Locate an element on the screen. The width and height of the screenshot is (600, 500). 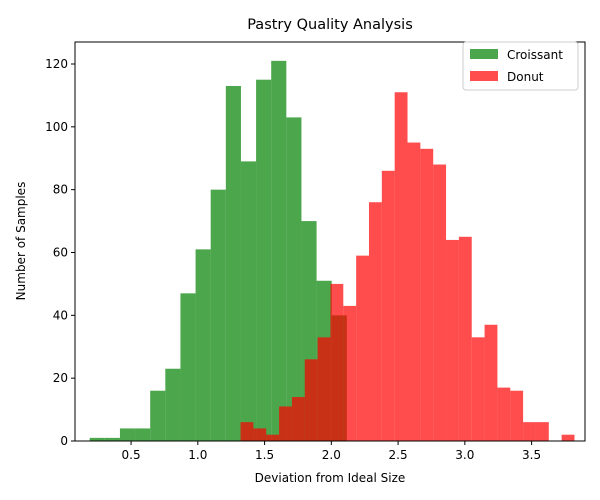
x-axis-ticks: 0.5 1.0 1.5 2.0 2.5 3.0 3.5 is located at coordinates (331, 451).